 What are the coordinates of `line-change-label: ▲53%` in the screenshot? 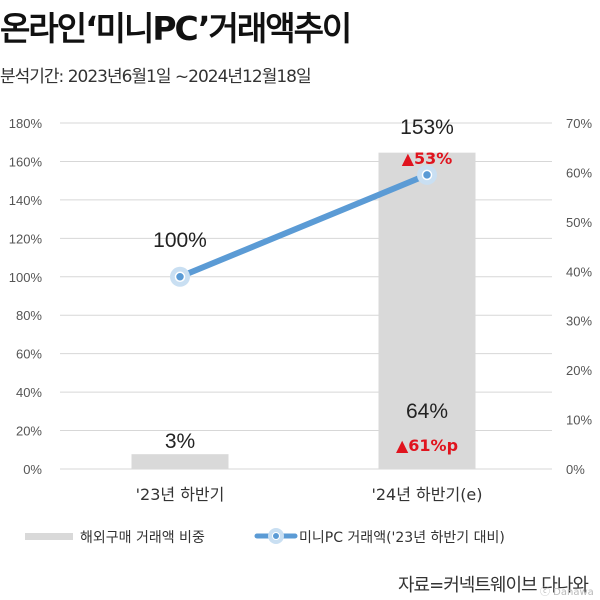 It's located at (427, 158).